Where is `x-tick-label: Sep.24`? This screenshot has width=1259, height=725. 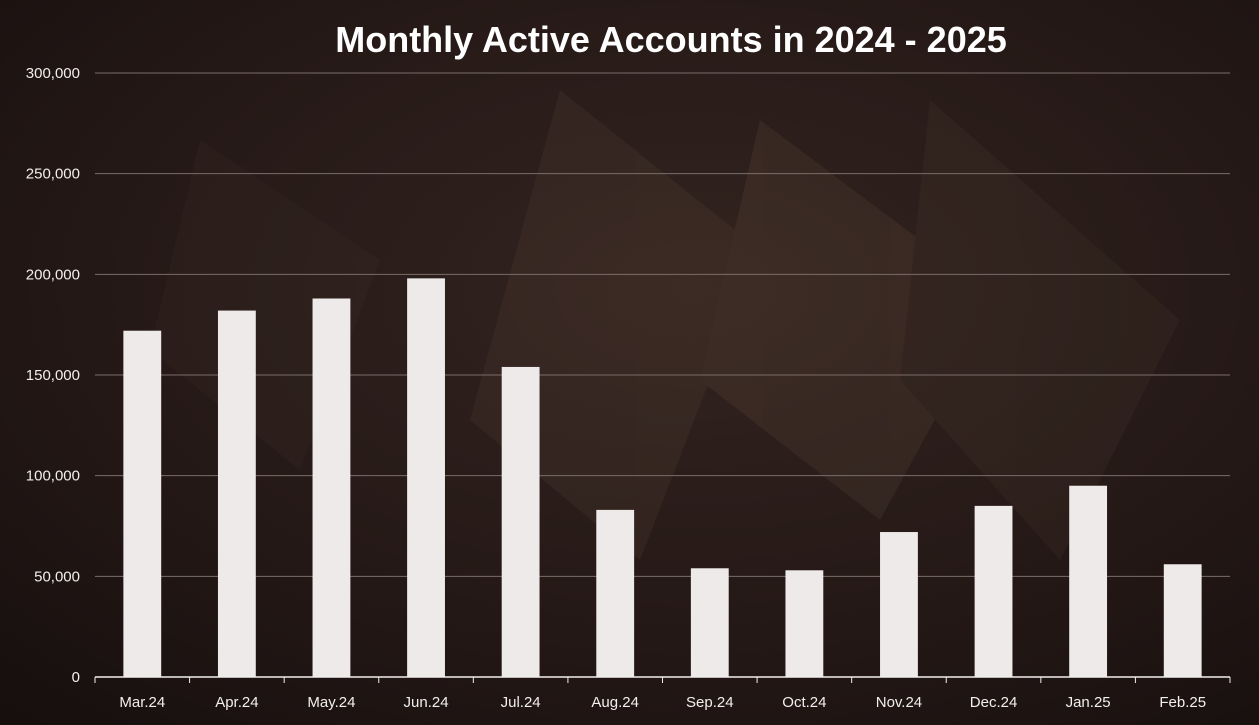 x-tick-label: Sep.24 is located at coordinates (710, 702).